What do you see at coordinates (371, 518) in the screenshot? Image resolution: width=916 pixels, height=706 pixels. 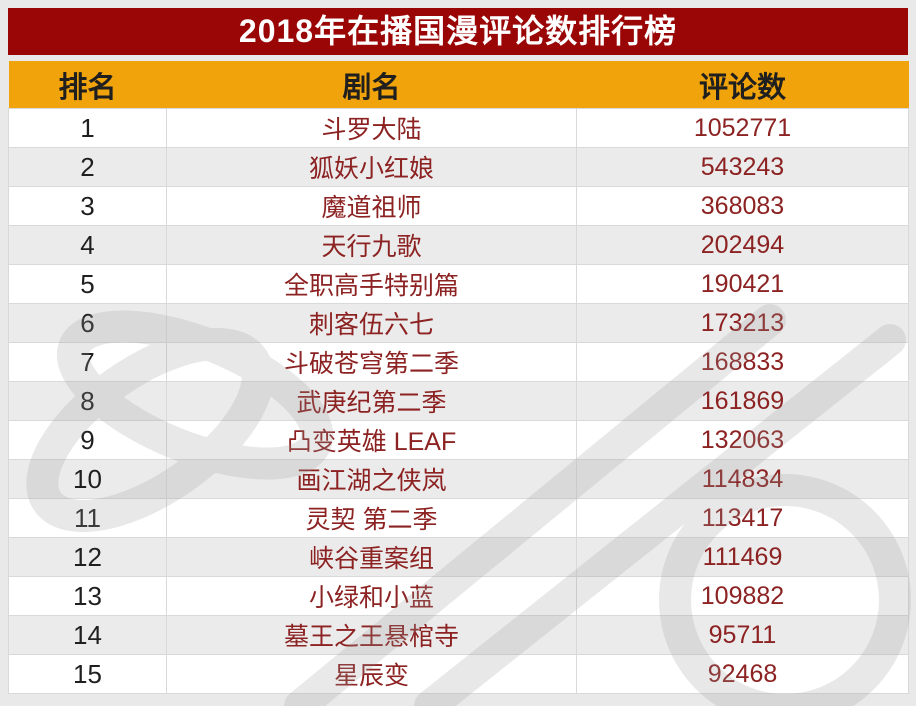 I see `cell-name: 灵契 第二季` at bounding box center [371, 518].